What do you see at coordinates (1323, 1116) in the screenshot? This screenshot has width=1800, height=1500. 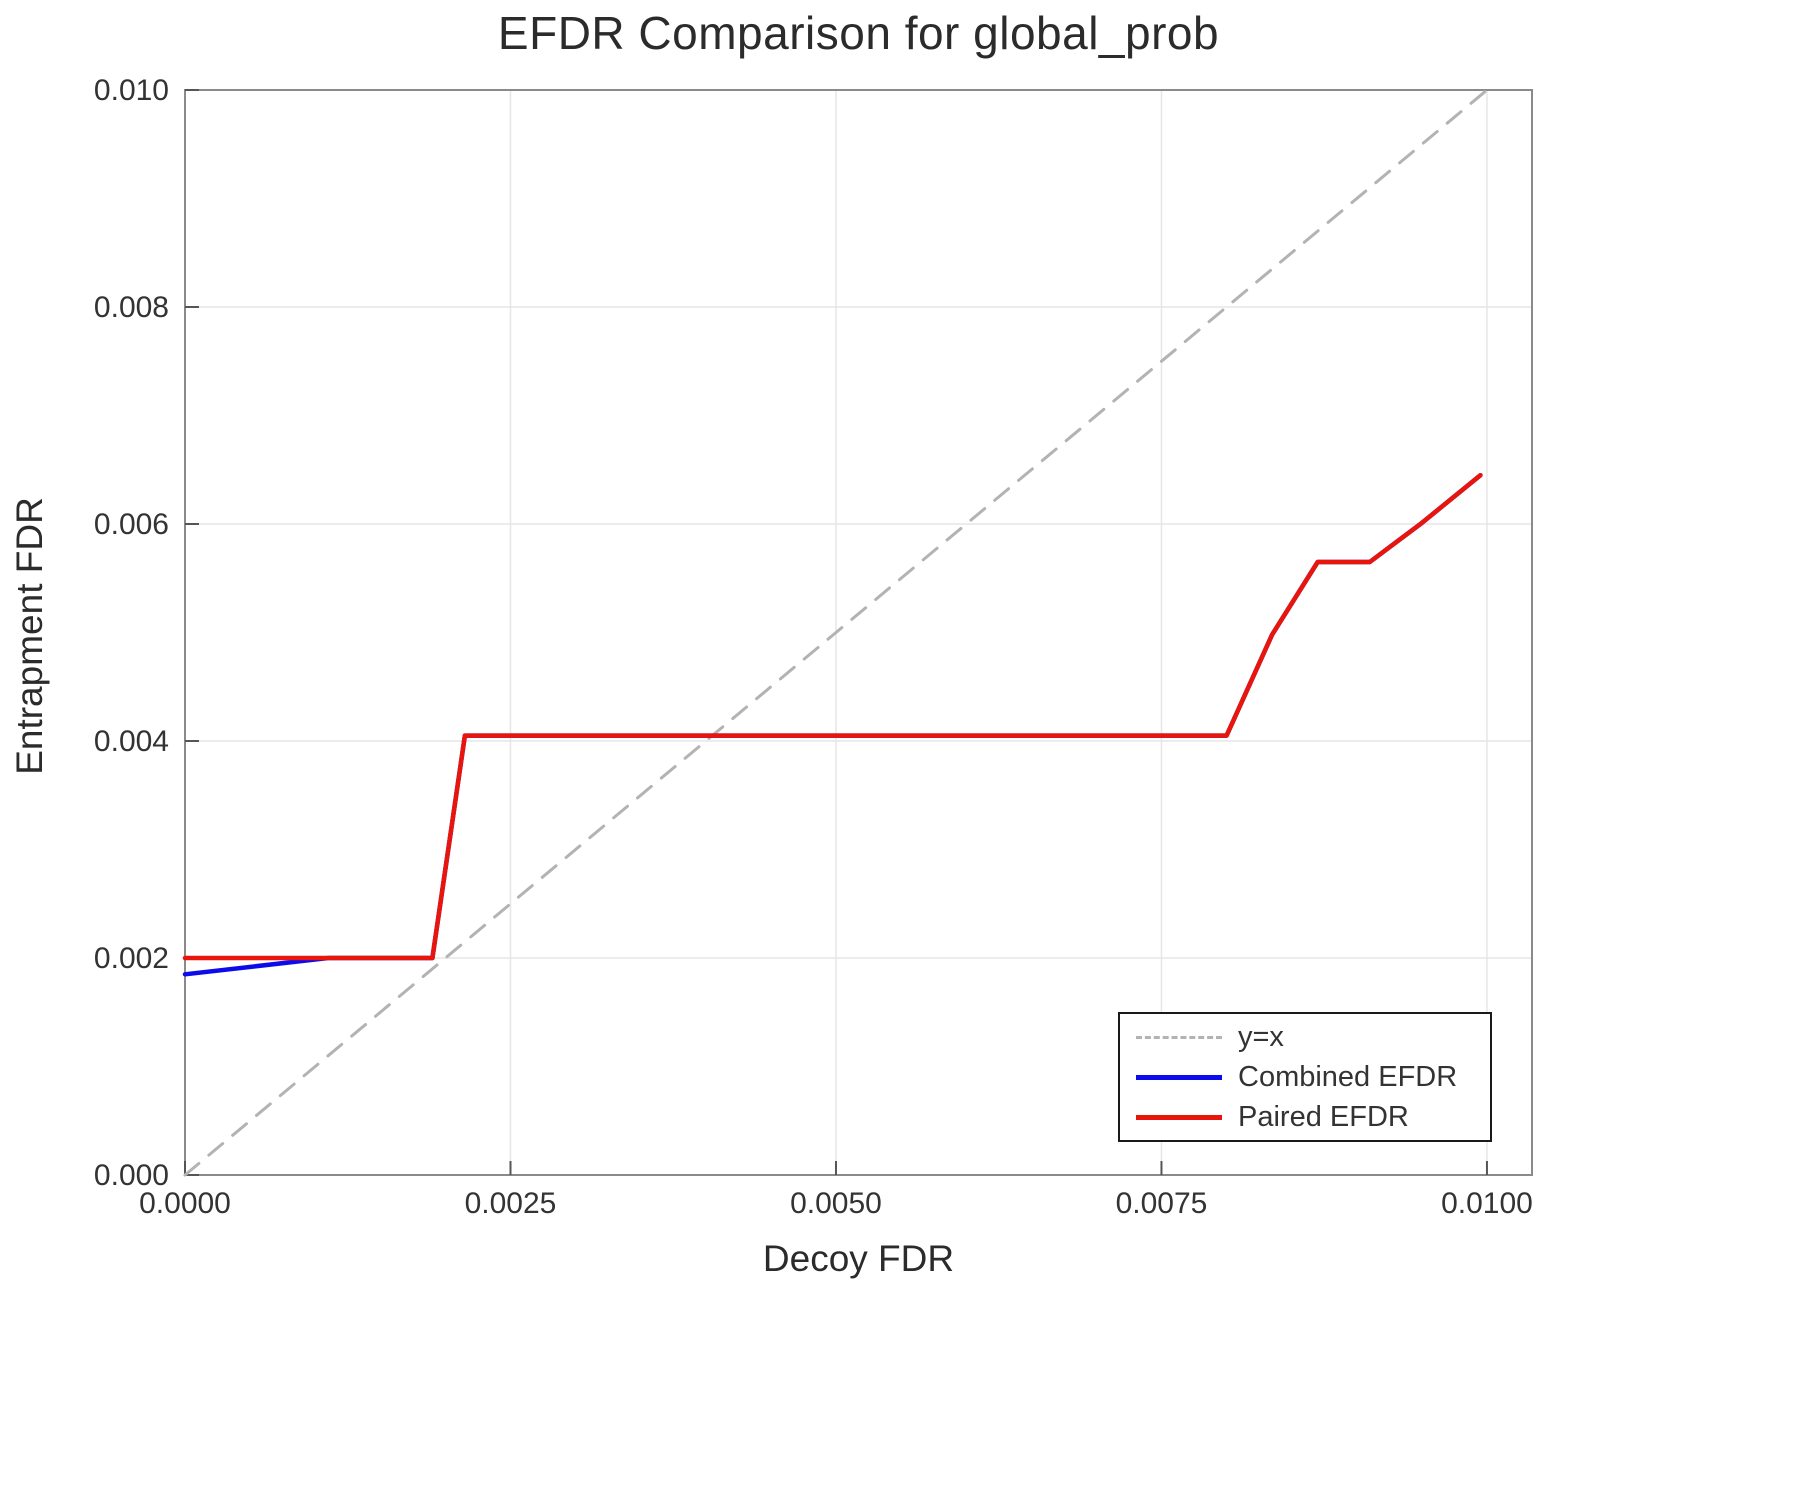 I see `legend-label: Paired EFDR` at bounding box center [1323, 1116].